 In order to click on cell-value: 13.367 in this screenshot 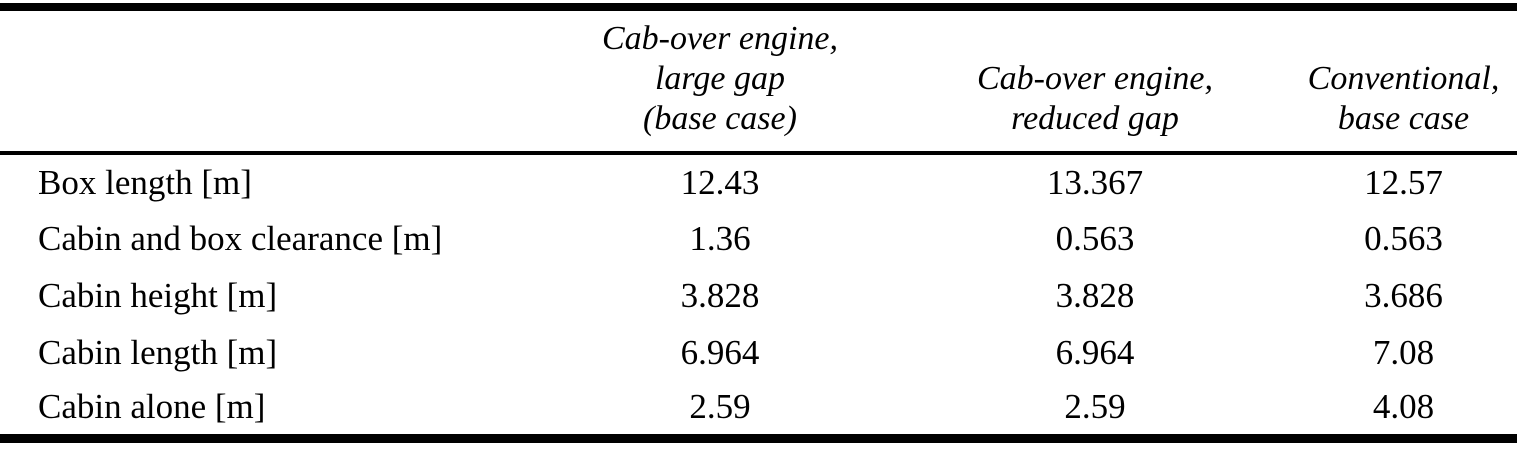, I will do `click(1095, 182)`.